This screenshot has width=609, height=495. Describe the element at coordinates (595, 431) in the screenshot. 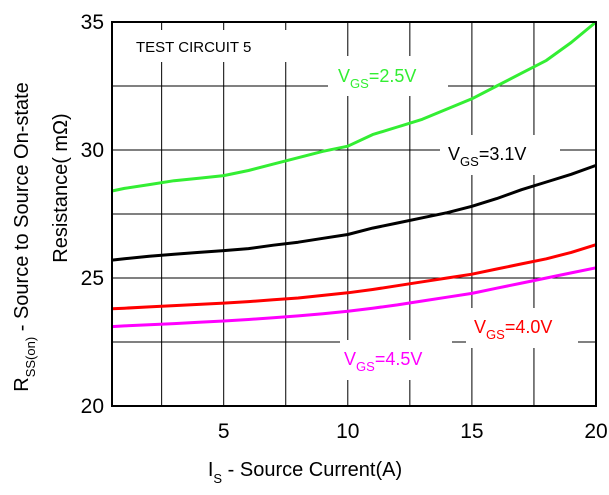

I see `x-tick-label: 20` at that location.